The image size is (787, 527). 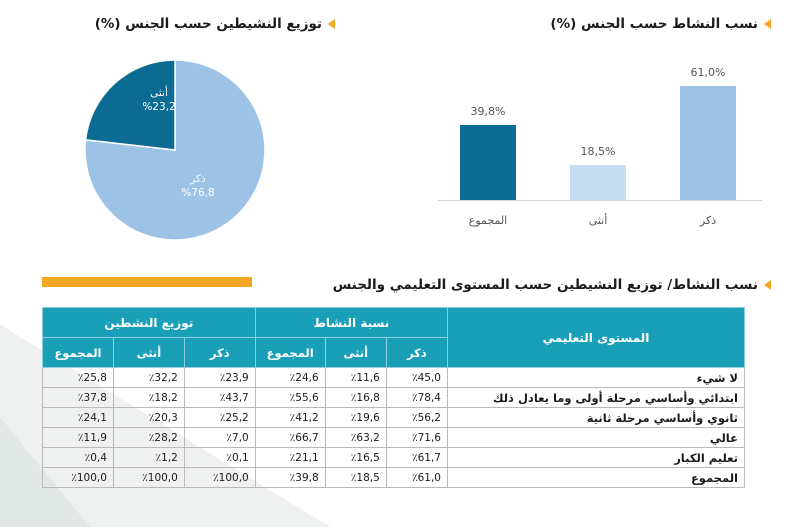 What do you see at coordinates (208, 24) in the screenshot?
I see `pie-chart-title: توزيع النشيطين حسب الجنس (%)` at bounding box center [208, 24].